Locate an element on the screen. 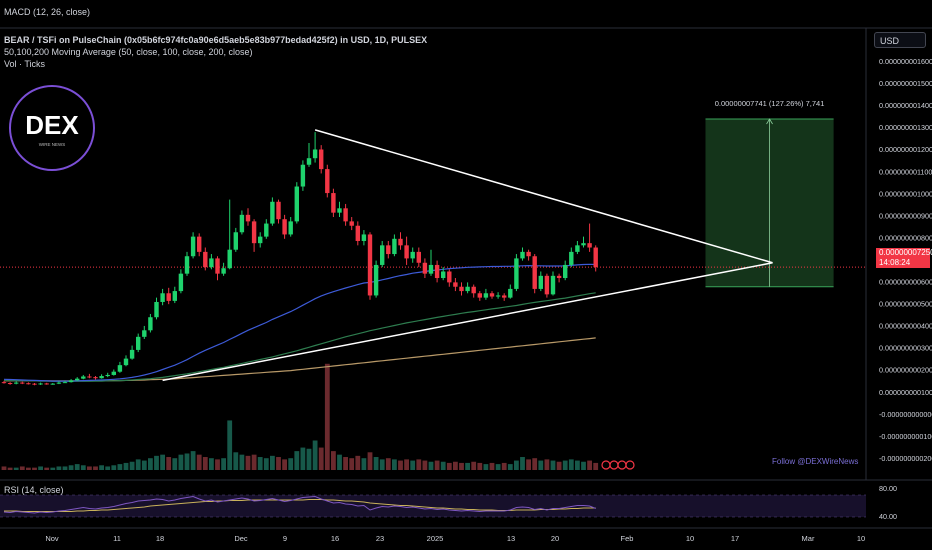 This screenshot has height=550, width=932. time-tick-label: Feb is located at coordinates (627, 538).